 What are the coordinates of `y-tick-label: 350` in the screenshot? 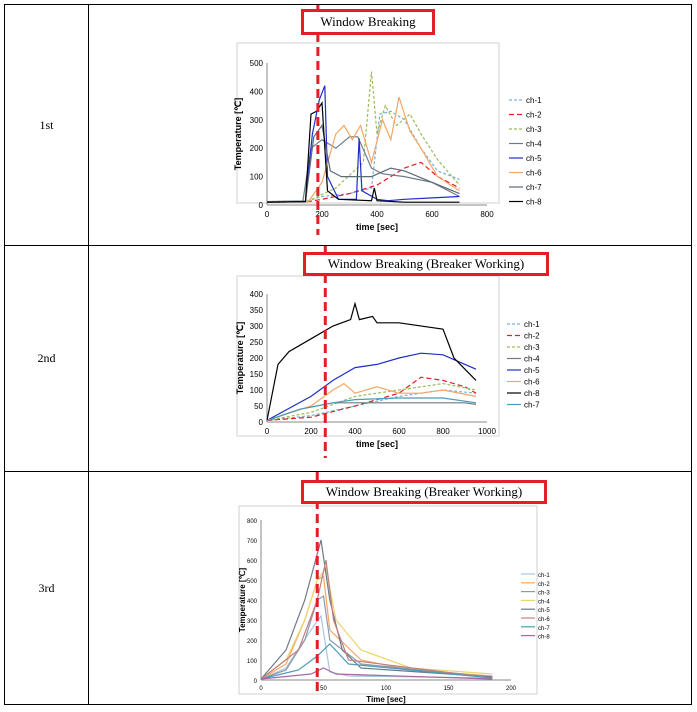 It's located at (257, 310).